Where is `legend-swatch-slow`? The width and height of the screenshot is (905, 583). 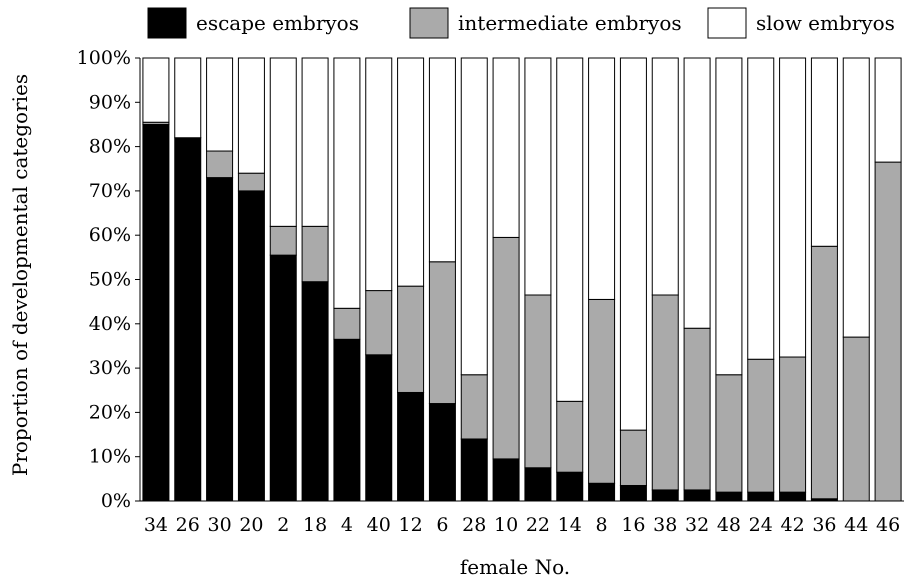 legend-swatch-slow is located at coordinates (727, 23).